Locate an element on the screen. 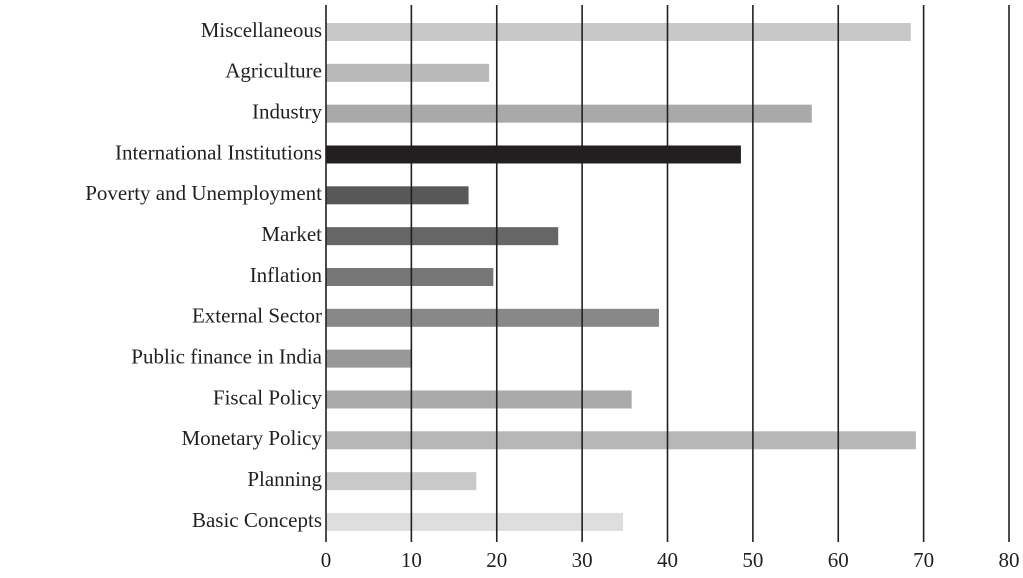 This screenshot has width=1023, height=578. y-tick-label: Fiscal Policy is located at coordinates (268, 397).